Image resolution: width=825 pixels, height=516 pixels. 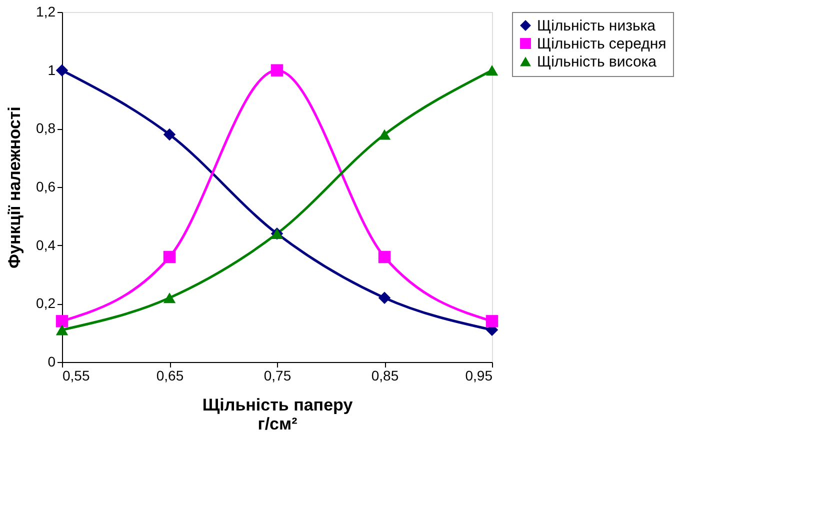 I want to click on y-tick-label: 0,6, so click(x=46, y=186).